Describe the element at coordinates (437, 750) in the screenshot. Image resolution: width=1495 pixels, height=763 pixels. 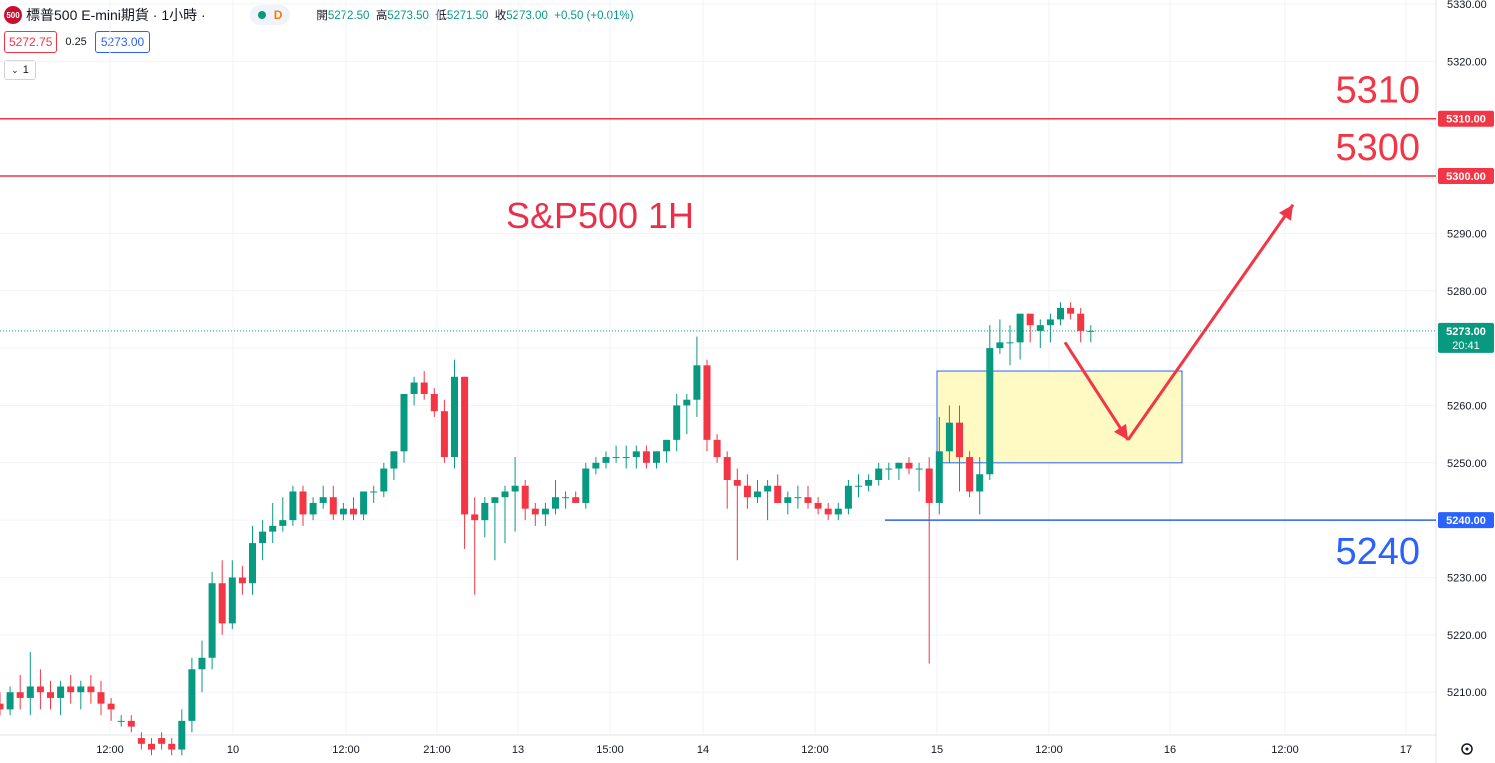
I see `x-tick-label: 21:00` at that location.